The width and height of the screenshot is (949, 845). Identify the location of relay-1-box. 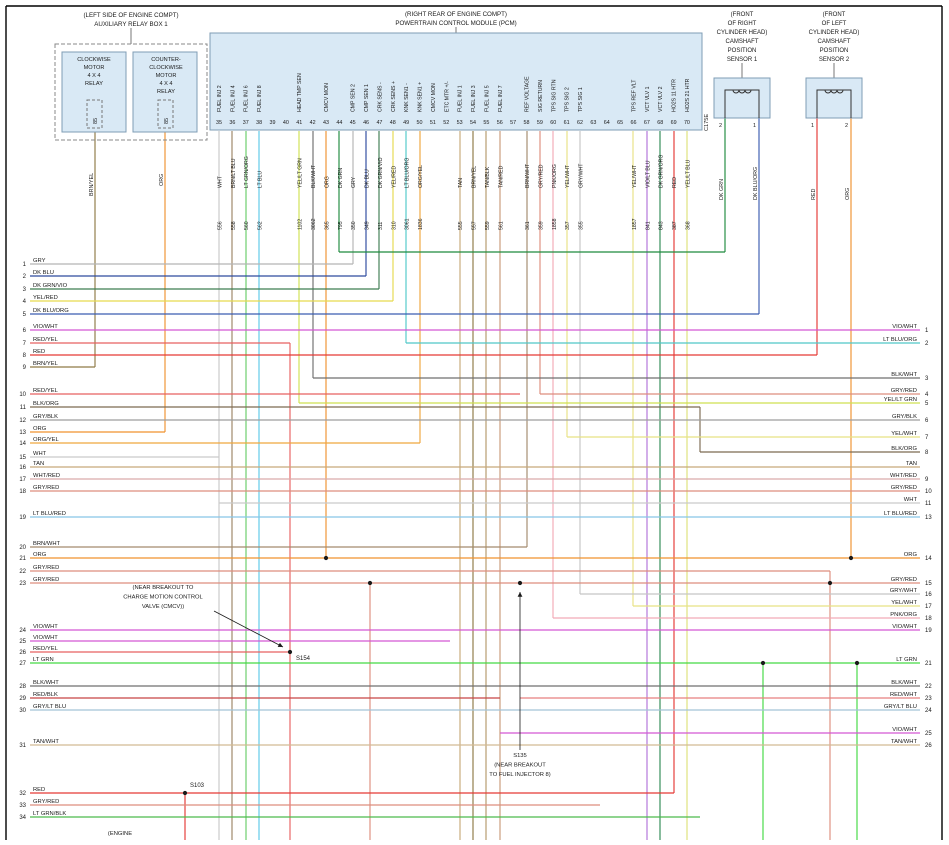
(94, 92).